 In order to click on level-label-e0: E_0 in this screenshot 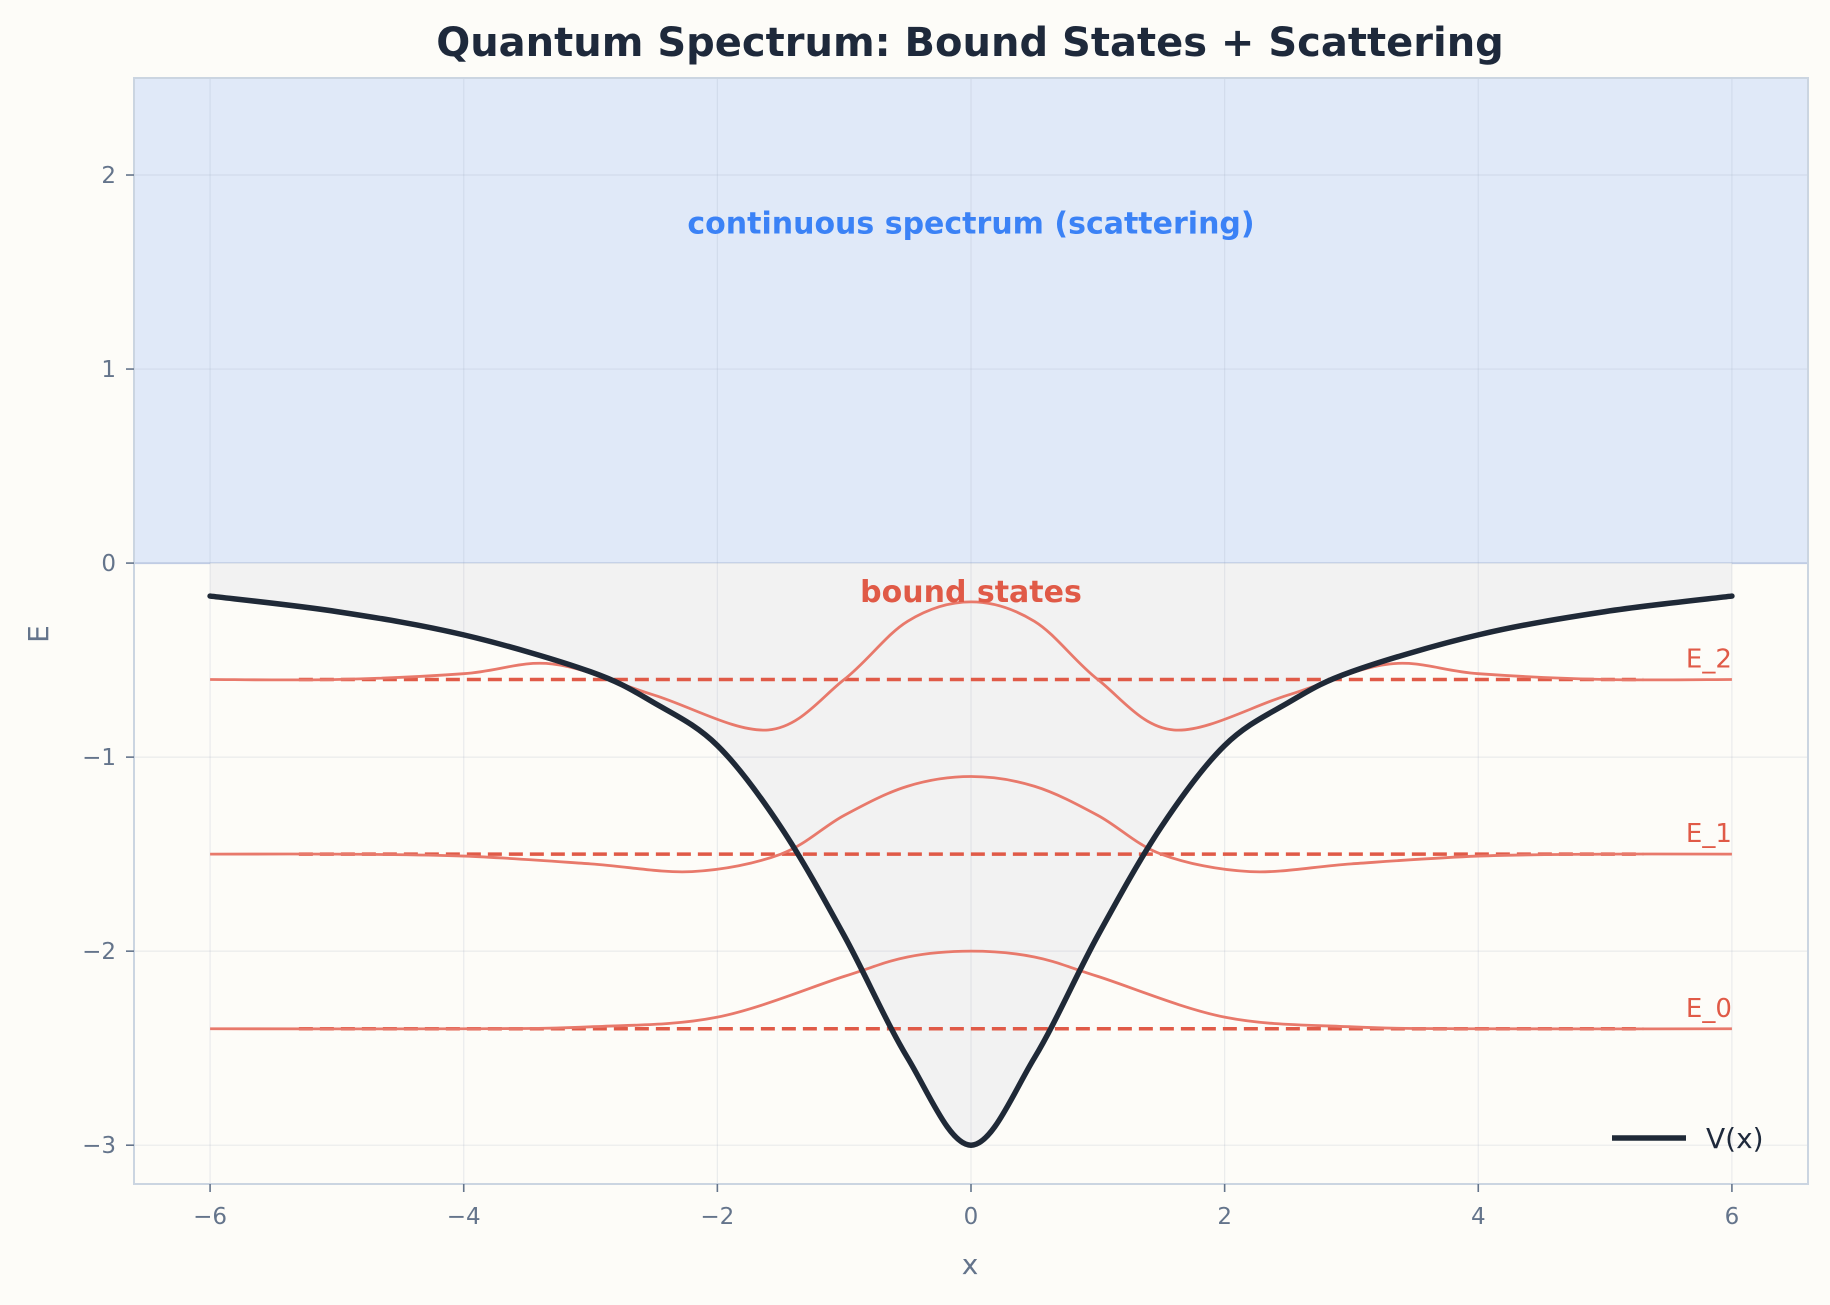, I will do `click(1709, 1009)`.